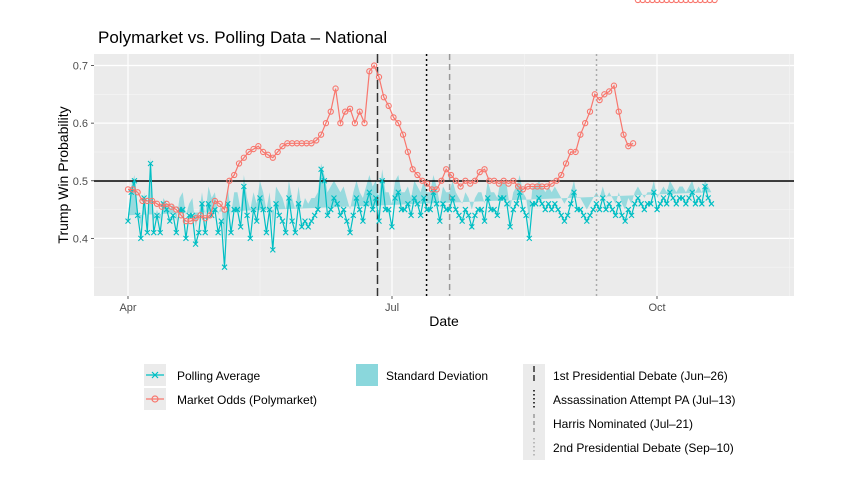  Describe the element at coordinates (219, 376) in the screenshot. I see `legend-label-polling: Polling Average` at that location.